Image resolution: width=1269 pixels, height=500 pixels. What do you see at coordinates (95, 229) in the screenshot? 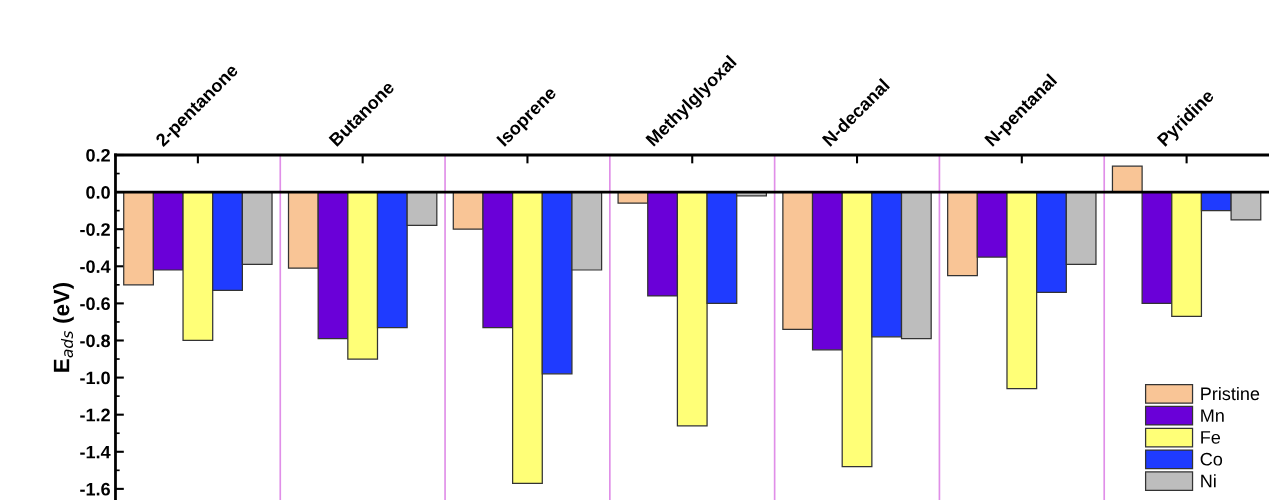
I see `y-tick-label: -0.2` at bounding box center [95, 229].